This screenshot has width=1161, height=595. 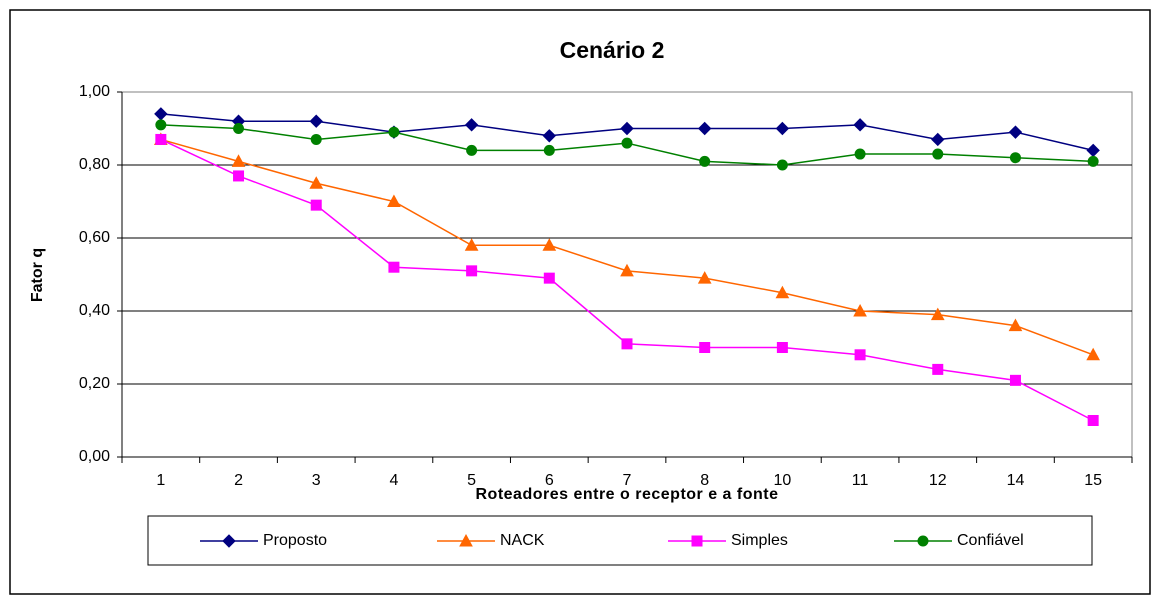 I want to click on y-tick-label: 0,20, so click(x=94, y=383).